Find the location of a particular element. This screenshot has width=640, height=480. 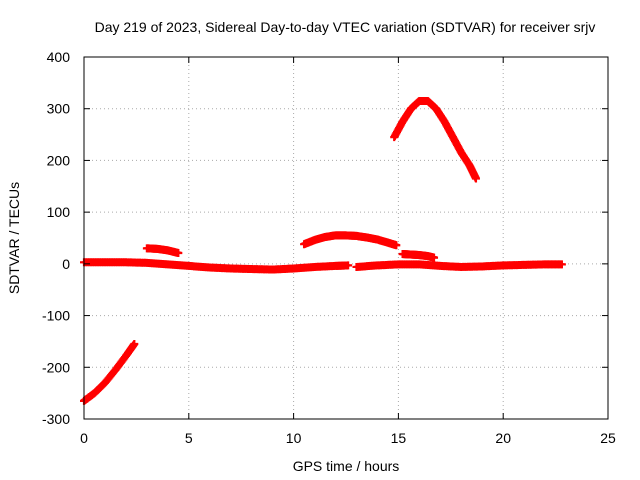

y-tick-label: 200 is located at coordinates (59, 160).